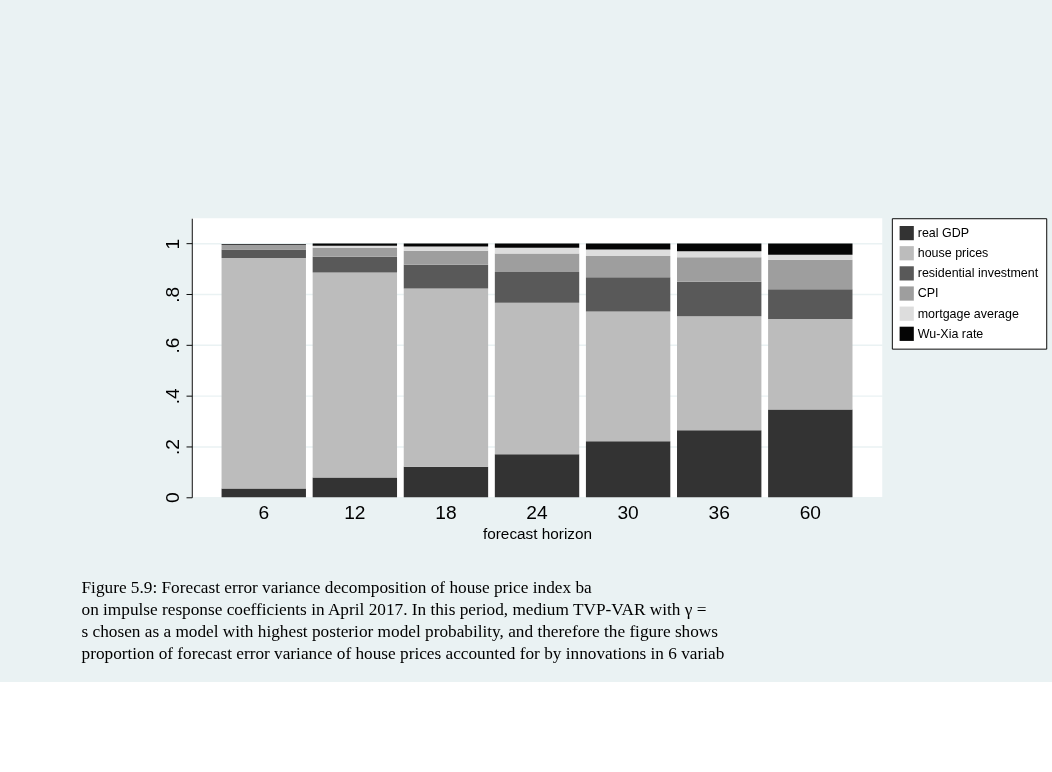  I want to click on legend-label: CPI, so click(928, 293).